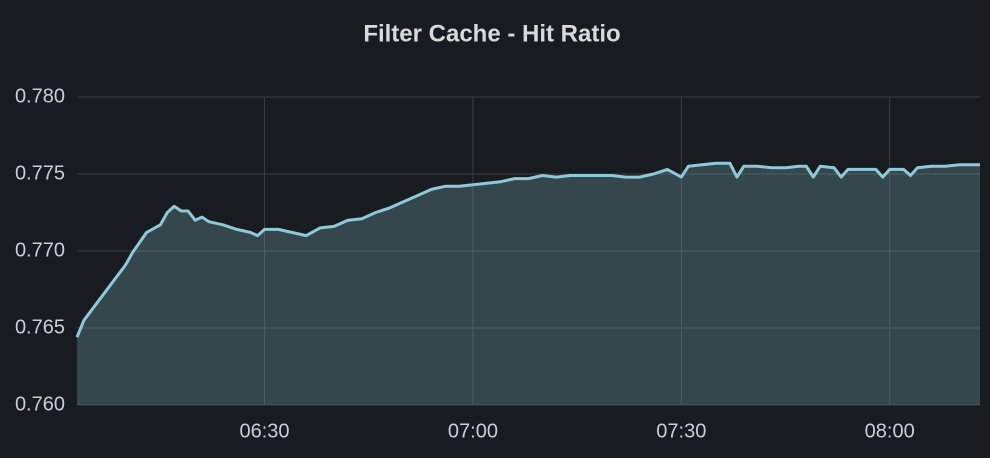 The width and height of the screenshot is (990, 458). What do you see at coordinates (40, 327) in the screenshot?
I see `y-tick-label: 0.765` at bounding box center [40, 327].